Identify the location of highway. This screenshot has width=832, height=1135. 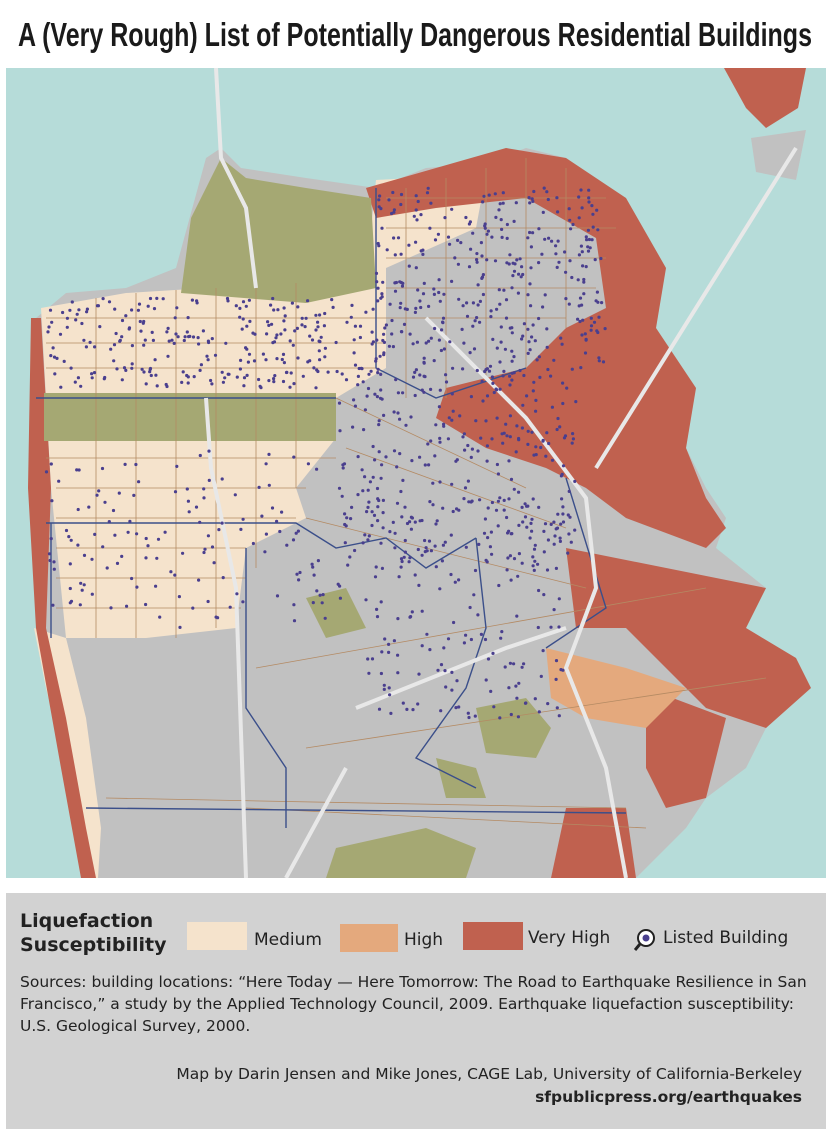
(425, 752).